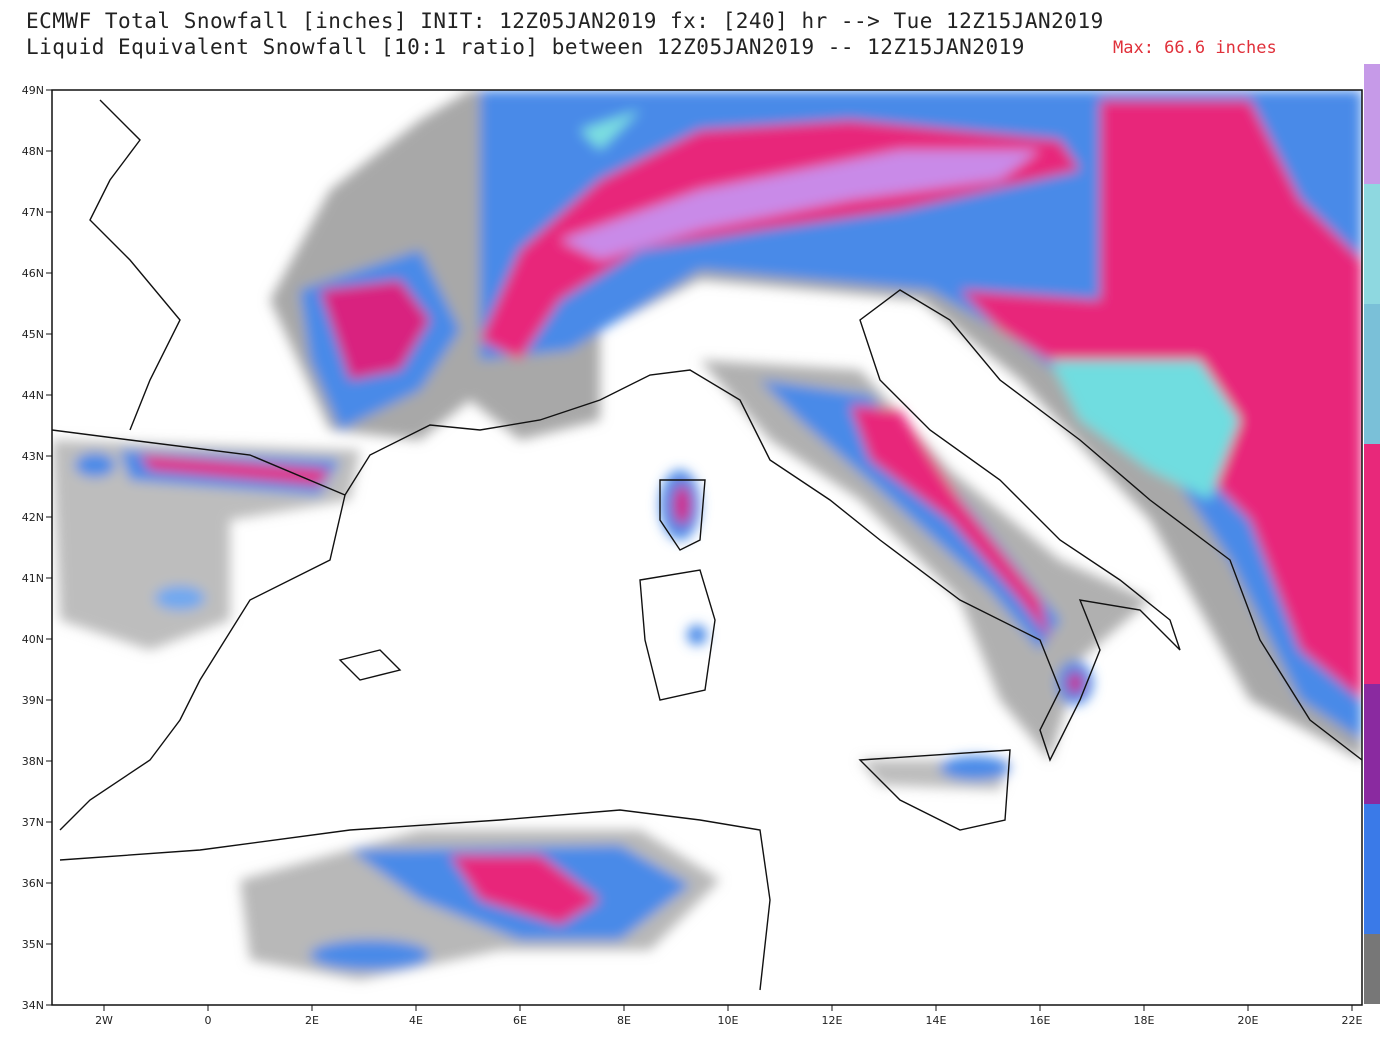 The image size is (1380, 1043). I want to click on lon-label: 0, so click(208, 1020).